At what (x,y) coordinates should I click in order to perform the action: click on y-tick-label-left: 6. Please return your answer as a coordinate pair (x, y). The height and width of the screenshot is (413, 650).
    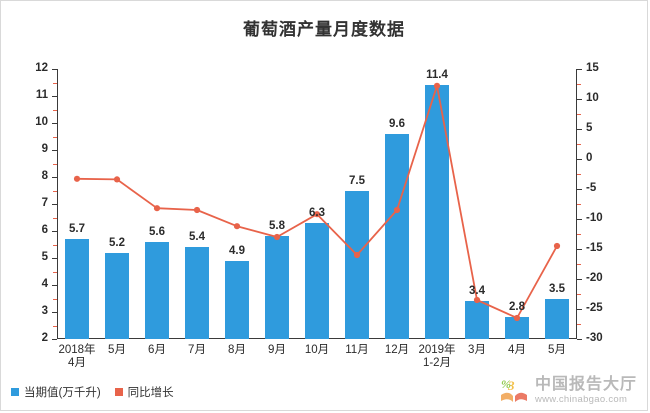
    Looking at the image, I should click on (44, 230).